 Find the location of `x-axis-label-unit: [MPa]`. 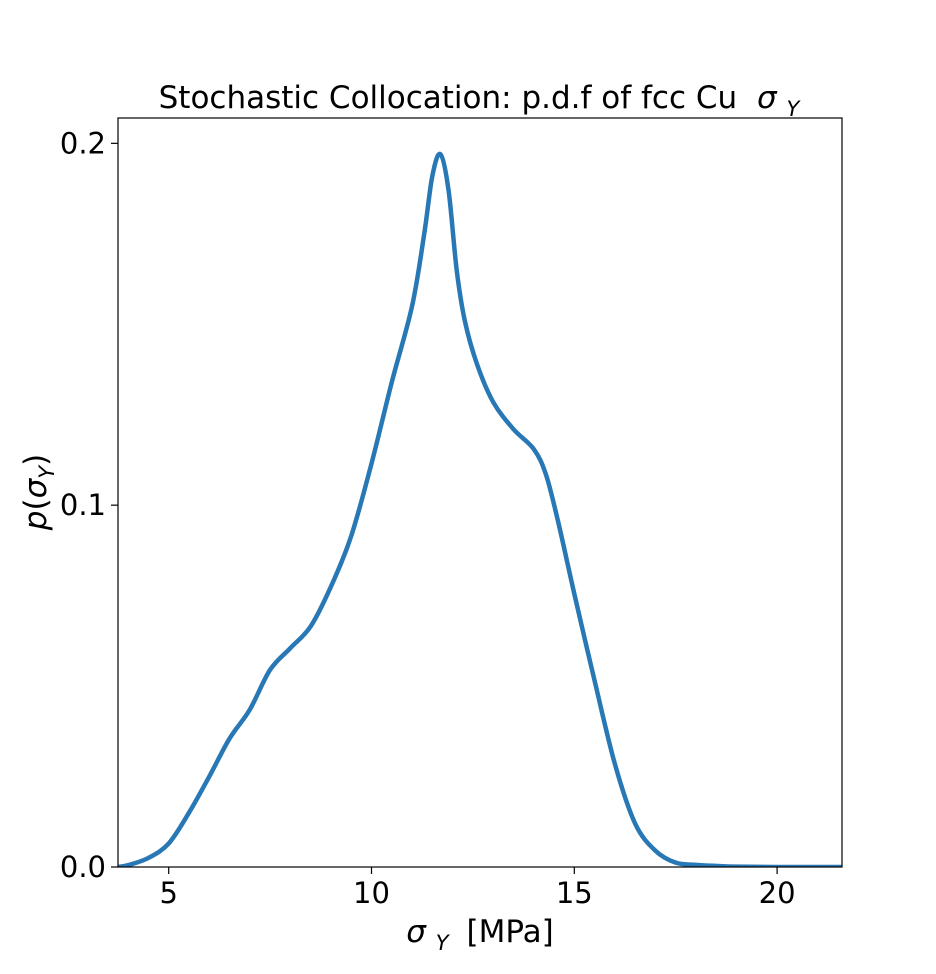

x-axis-label-unit: [MPa] is located at coordinates (509, 932).